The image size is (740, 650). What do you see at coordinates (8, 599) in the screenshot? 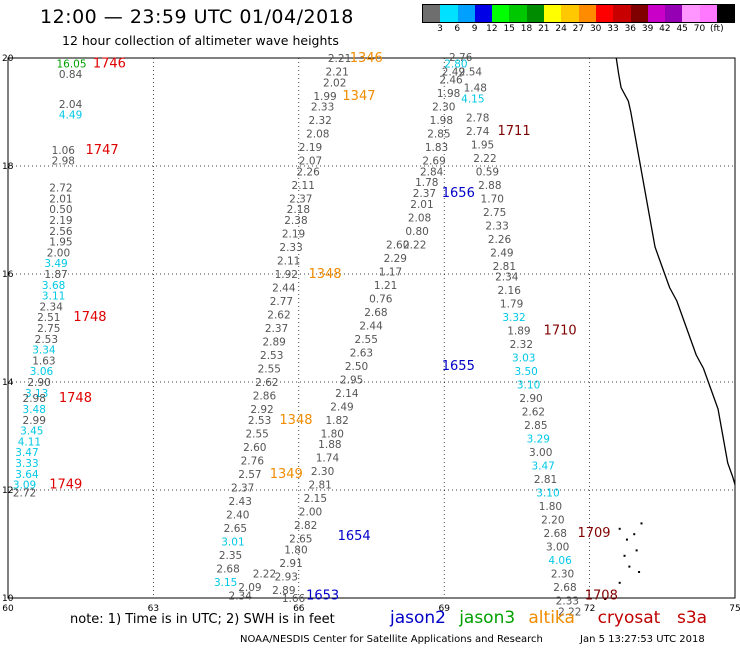
I see `y-tick-label: 10` at bounding box center [8, 599].